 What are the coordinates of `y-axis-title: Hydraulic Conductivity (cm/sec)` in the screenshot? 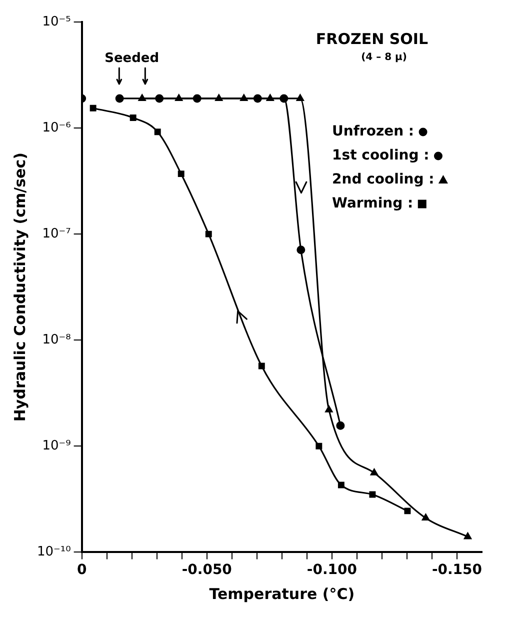 It's located at (19, 287).